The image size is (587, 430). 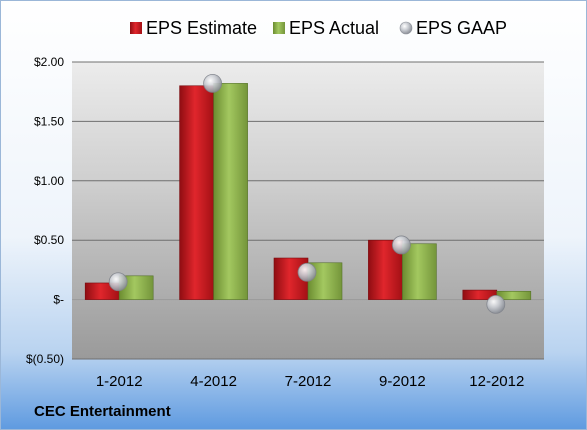 I want to click on y-tick-label: $(0.50), so click(x=45, y=359).